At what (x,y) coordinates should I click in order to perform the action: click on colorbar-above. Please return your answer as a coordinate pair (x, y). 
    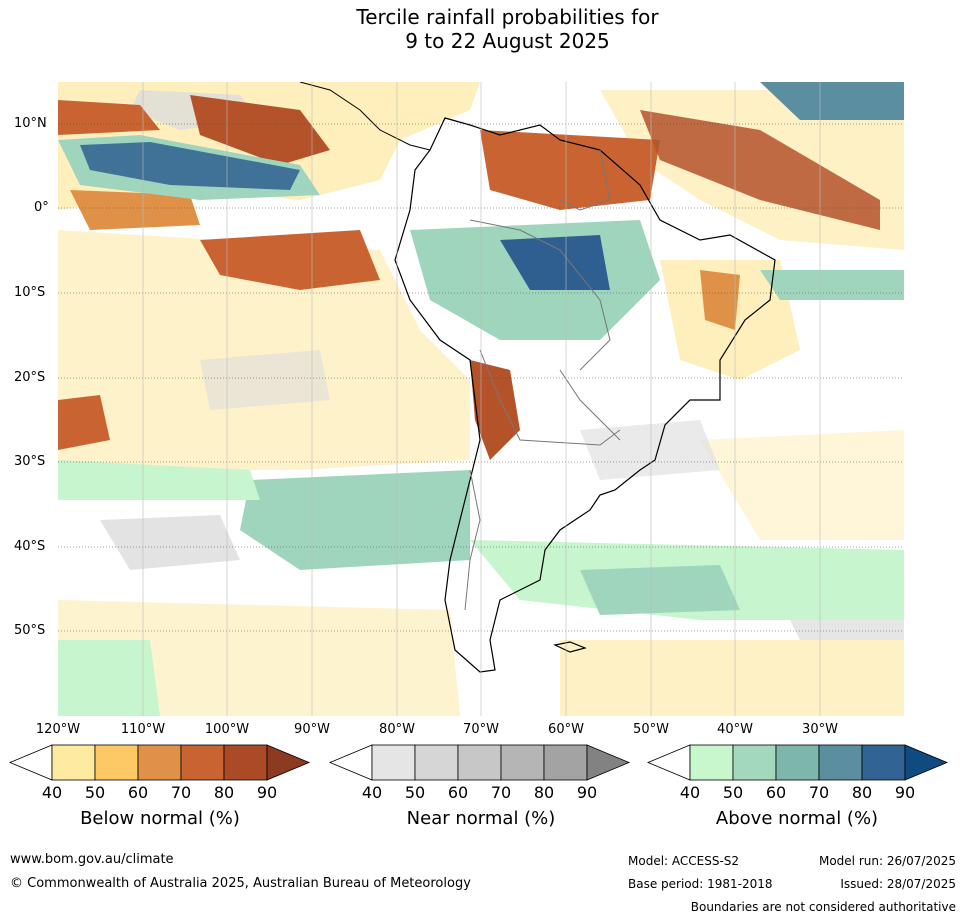
    Looking at the image, I should click on (797, 762).